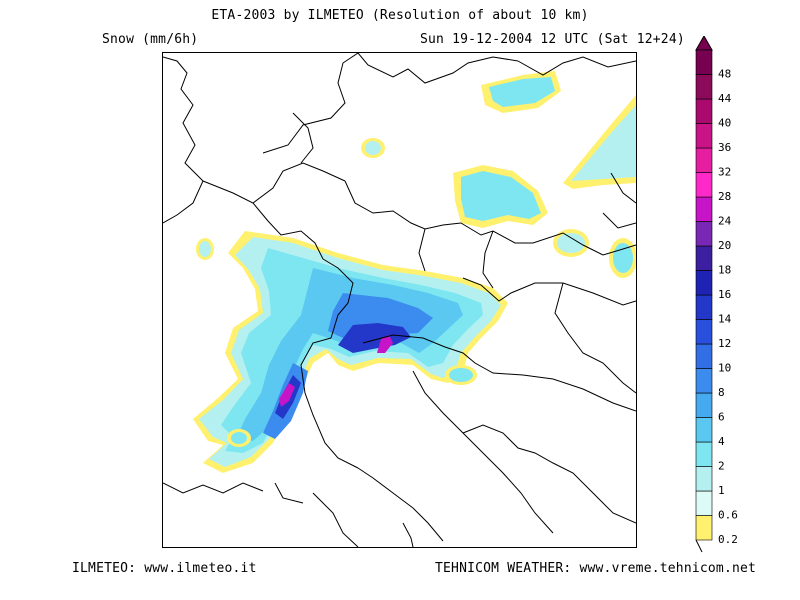  What do you see at coordinates (725, 221) in the screenshot?
I see `legend-label: 24` at bounding box center [725, 221].